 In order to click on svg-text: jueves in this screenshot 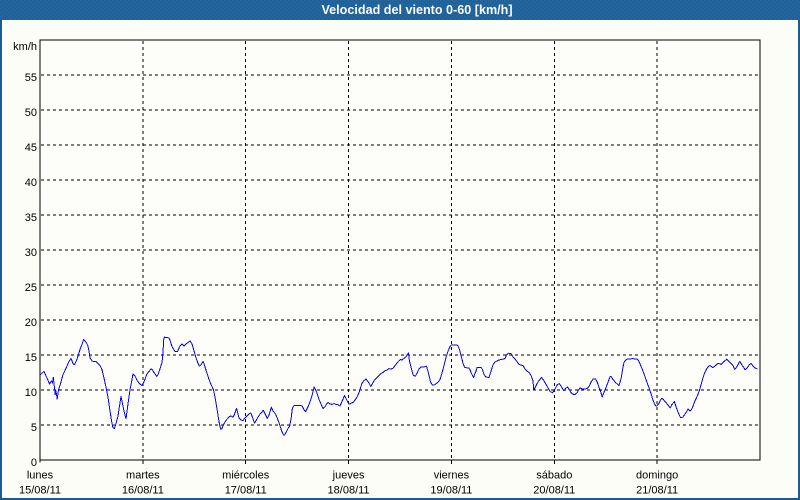, I will do `click(348, 476)`.